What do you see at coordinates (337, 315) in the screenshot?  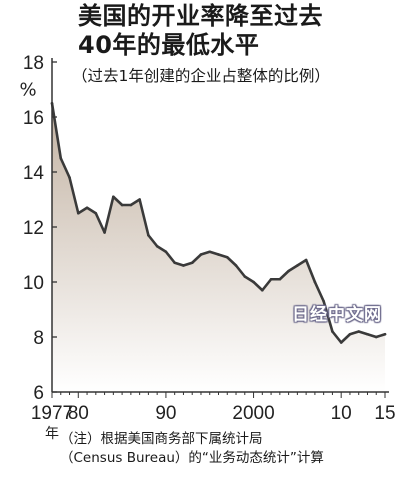 I see `watermark-logo: 日经中文网` at bounding box center [337, 315].